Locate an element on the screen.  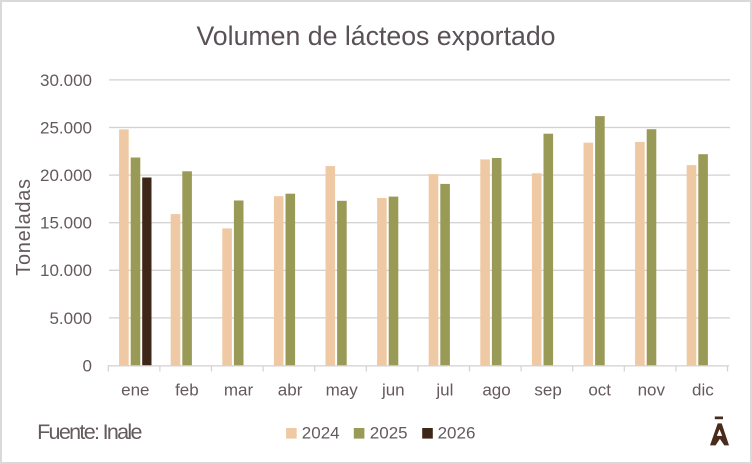
svg-text: 30.000 is located at coordinates (66, 80).